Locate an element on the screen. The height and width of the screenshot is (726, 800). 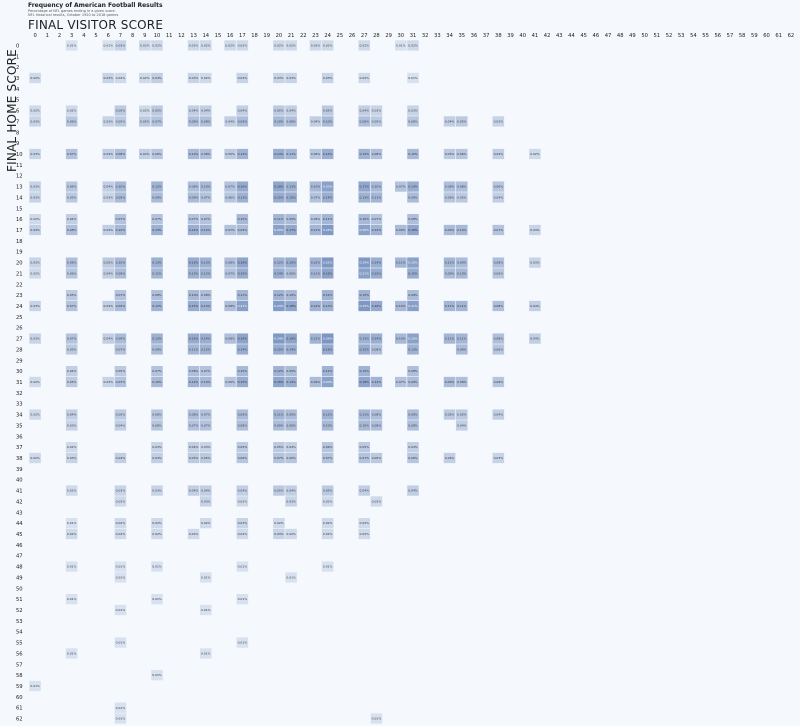
y-tick-label: 15 is located at coordinates (19, 209).